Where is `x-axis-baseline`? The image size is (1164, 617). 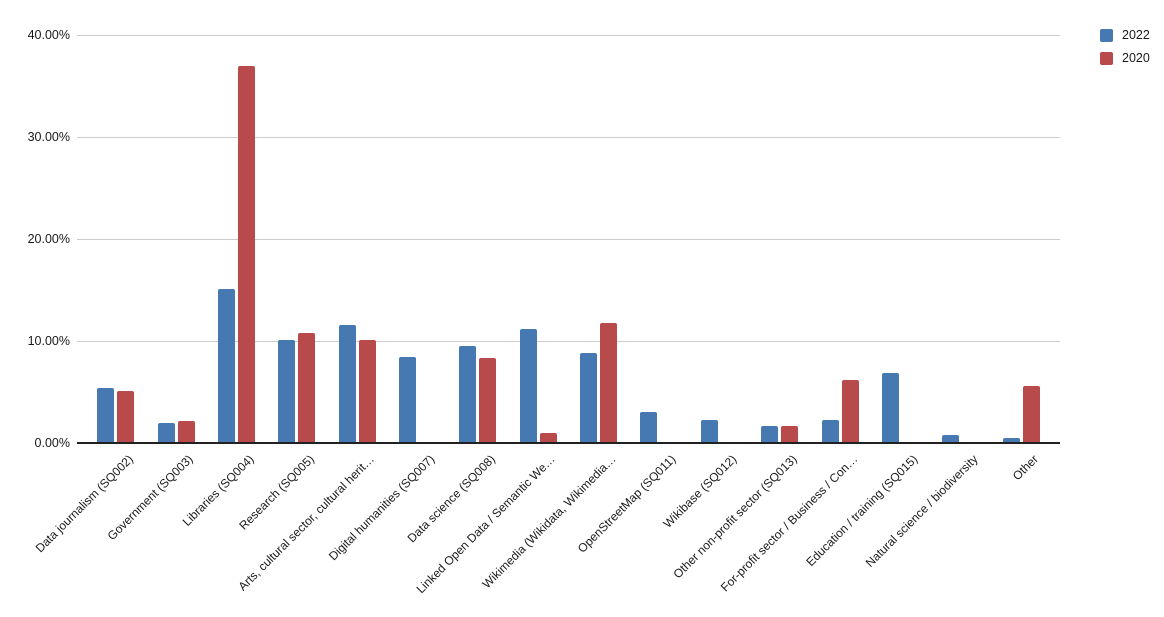 x-axis-baseline is located at coordinates (568, 443).